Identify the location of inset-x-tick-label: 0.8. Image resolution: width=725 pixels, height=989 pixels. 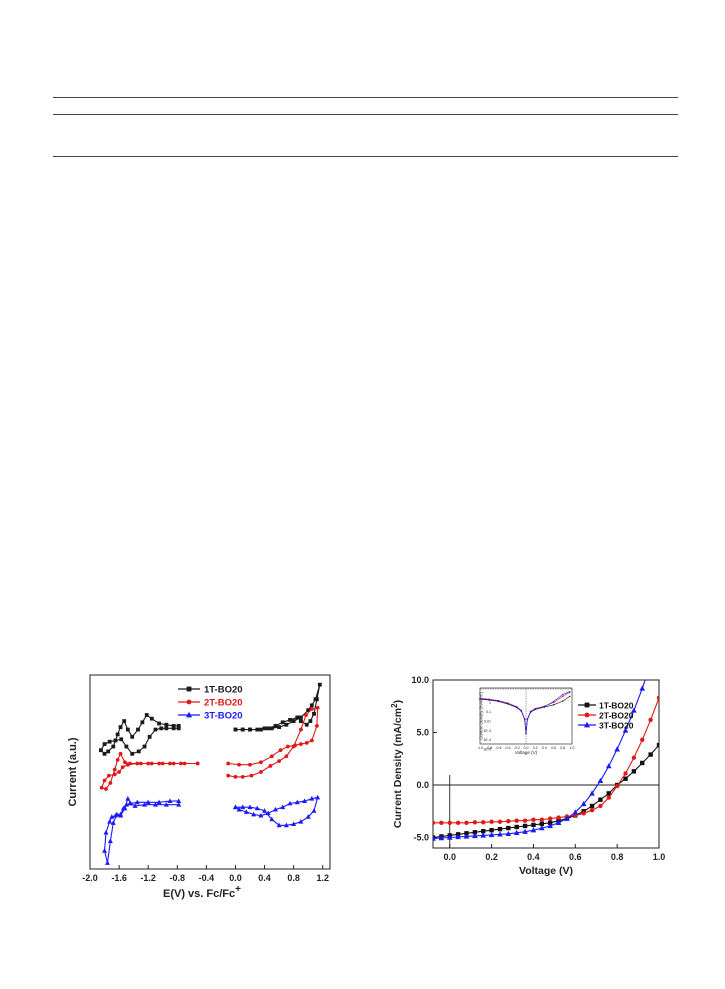
(562, 748).